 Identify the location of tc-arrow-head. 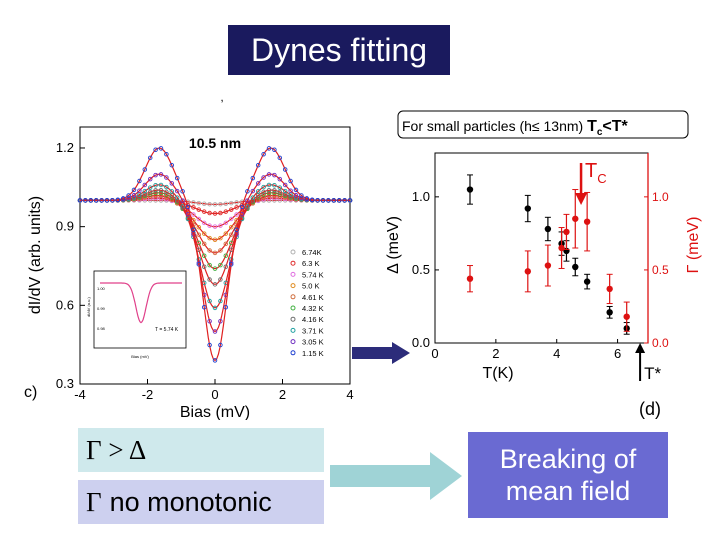
(581, 199).